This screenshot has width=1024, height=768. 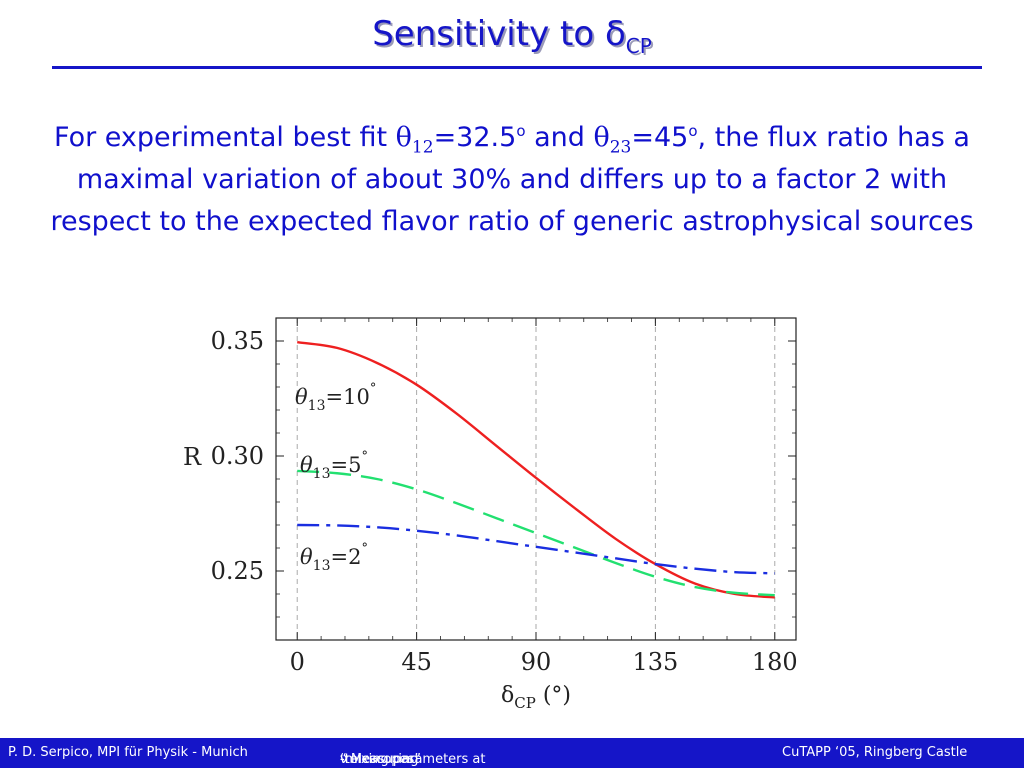 I want to click on theta-symbol-1: θ, so click(x=403, y=137).